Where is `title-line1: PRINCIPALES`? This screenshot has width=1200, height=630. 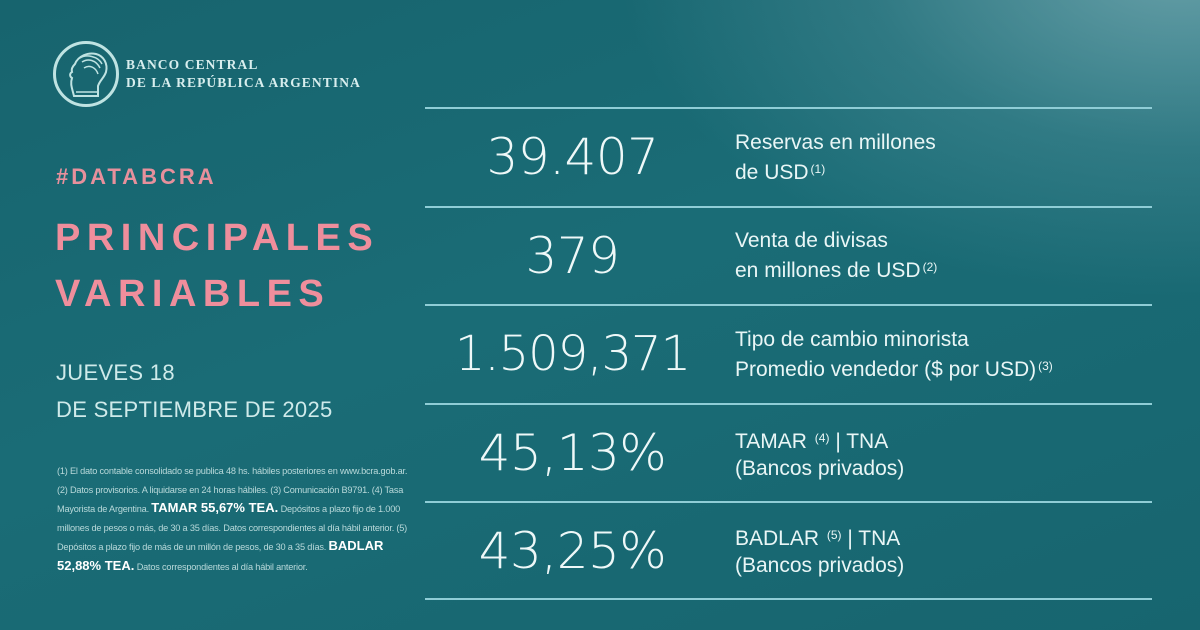
title-line1: PRINCIPALES is located at coordinates (217, 238).